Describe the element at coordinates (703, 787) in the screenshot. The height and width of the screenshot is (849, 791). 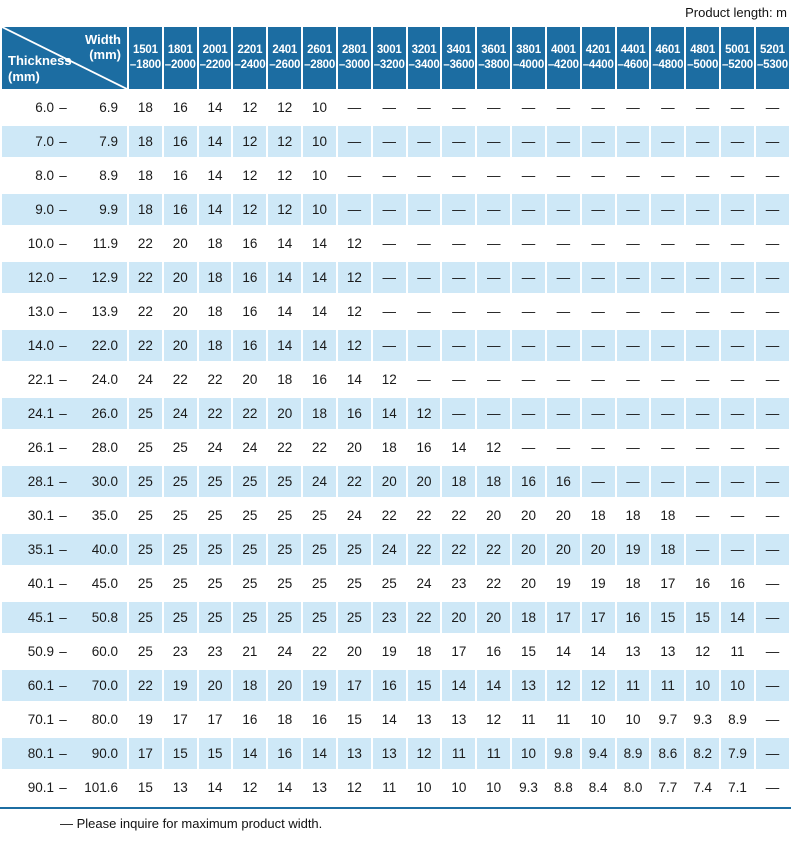
I see `cell-value: 7.4` at that location.